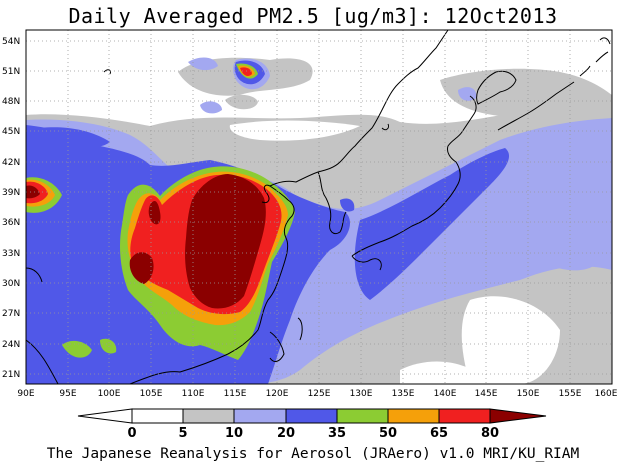 This screenshot has height=466, width=626. Describe the element at coordinates (319, 394) in the screenshot. I see `lon-label: 125E` at that location.